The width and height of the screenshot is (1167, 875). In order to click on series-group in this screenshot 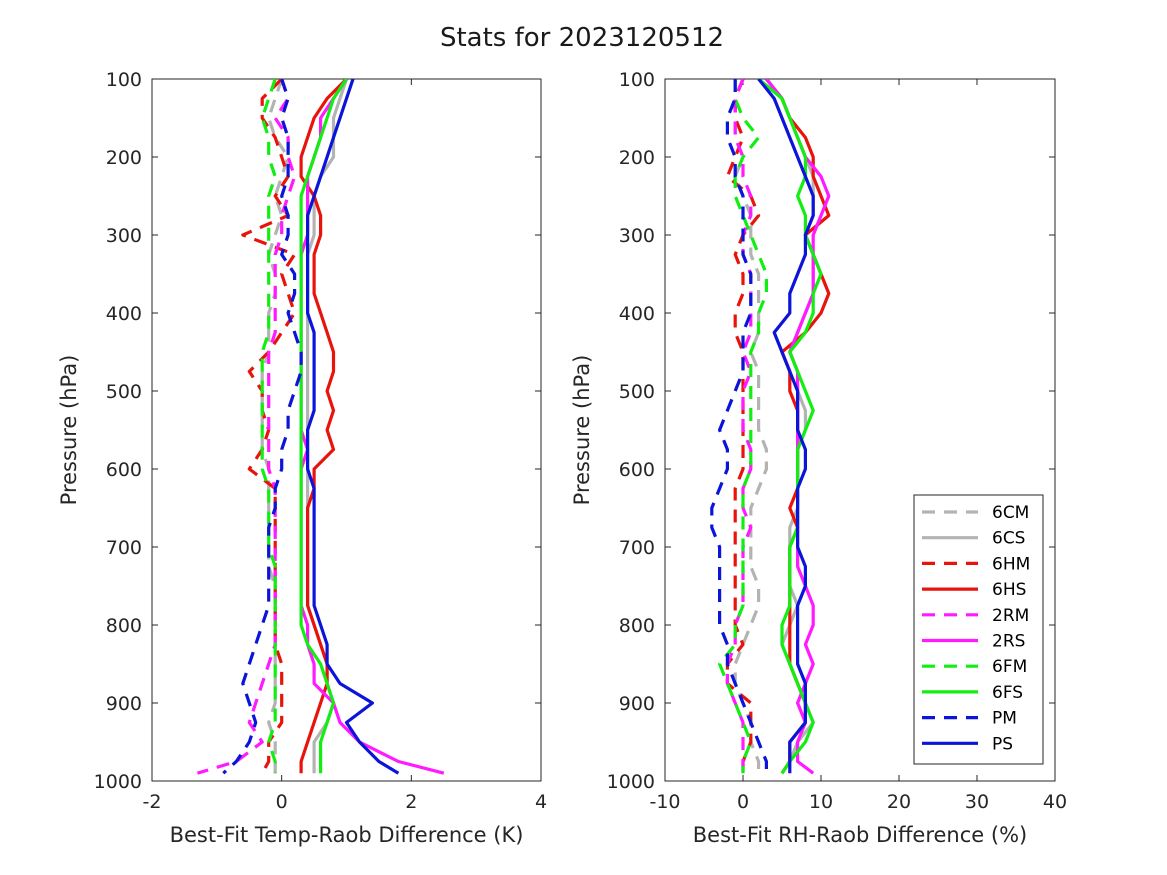, I will do `click(770, 427)`.